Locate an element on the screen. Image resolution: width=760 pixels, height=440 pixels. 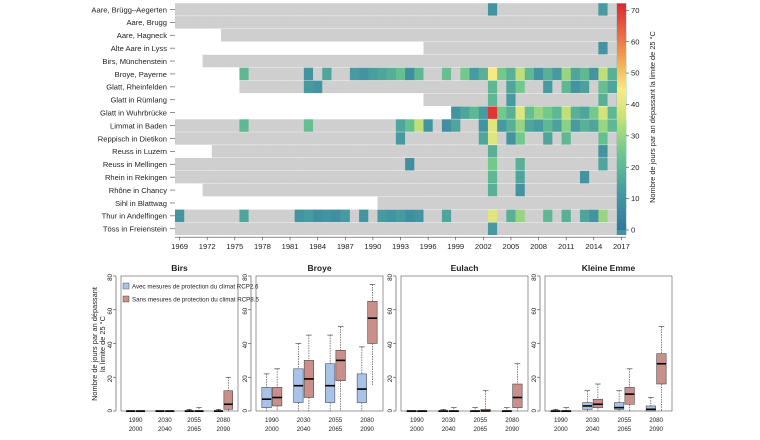
heatmap-row: Reuss in Mellingen is located at coordinates (365, 164).